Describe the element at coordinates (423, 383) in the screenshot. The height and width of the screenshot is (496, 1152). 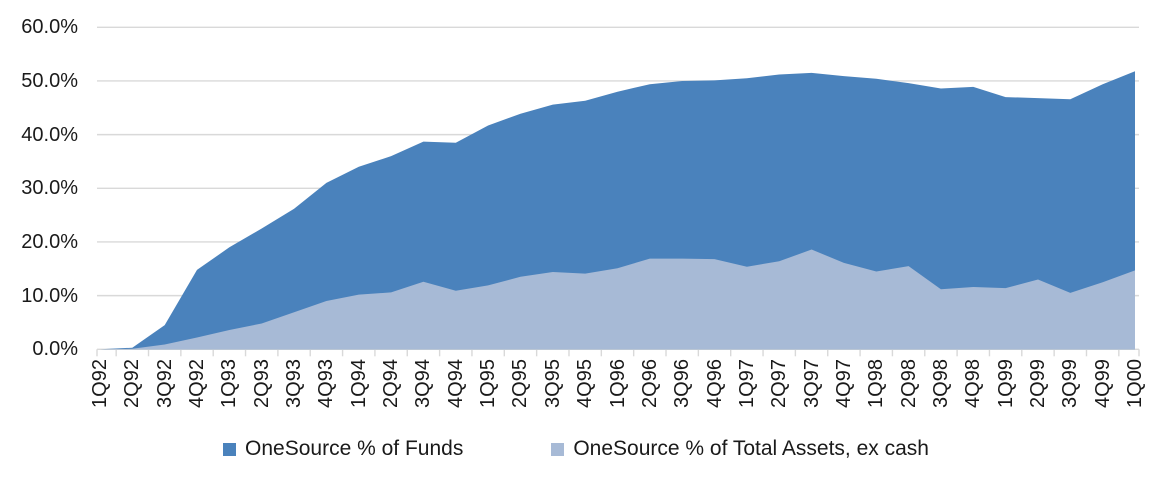
I see `x-tick-label: 3Q94` at that location.